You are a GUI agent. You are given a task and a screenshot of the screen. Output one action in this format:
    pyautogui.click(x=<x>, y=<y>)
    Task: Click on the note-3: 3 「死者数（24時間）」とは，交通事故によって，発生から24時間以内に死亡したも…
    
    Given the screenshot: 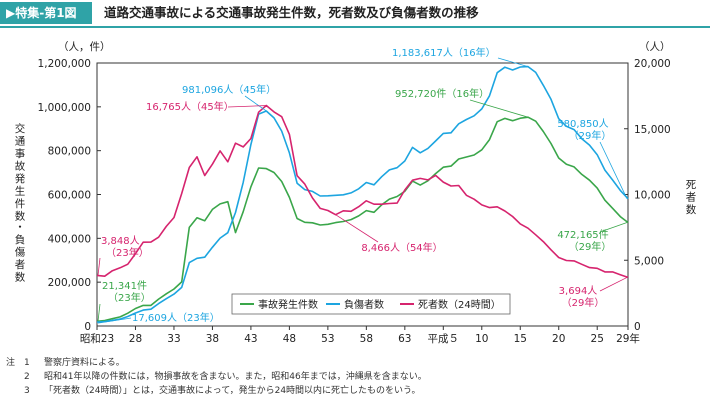 What is the action you would take?
    pyautogui.click(x=213, y=391)
    